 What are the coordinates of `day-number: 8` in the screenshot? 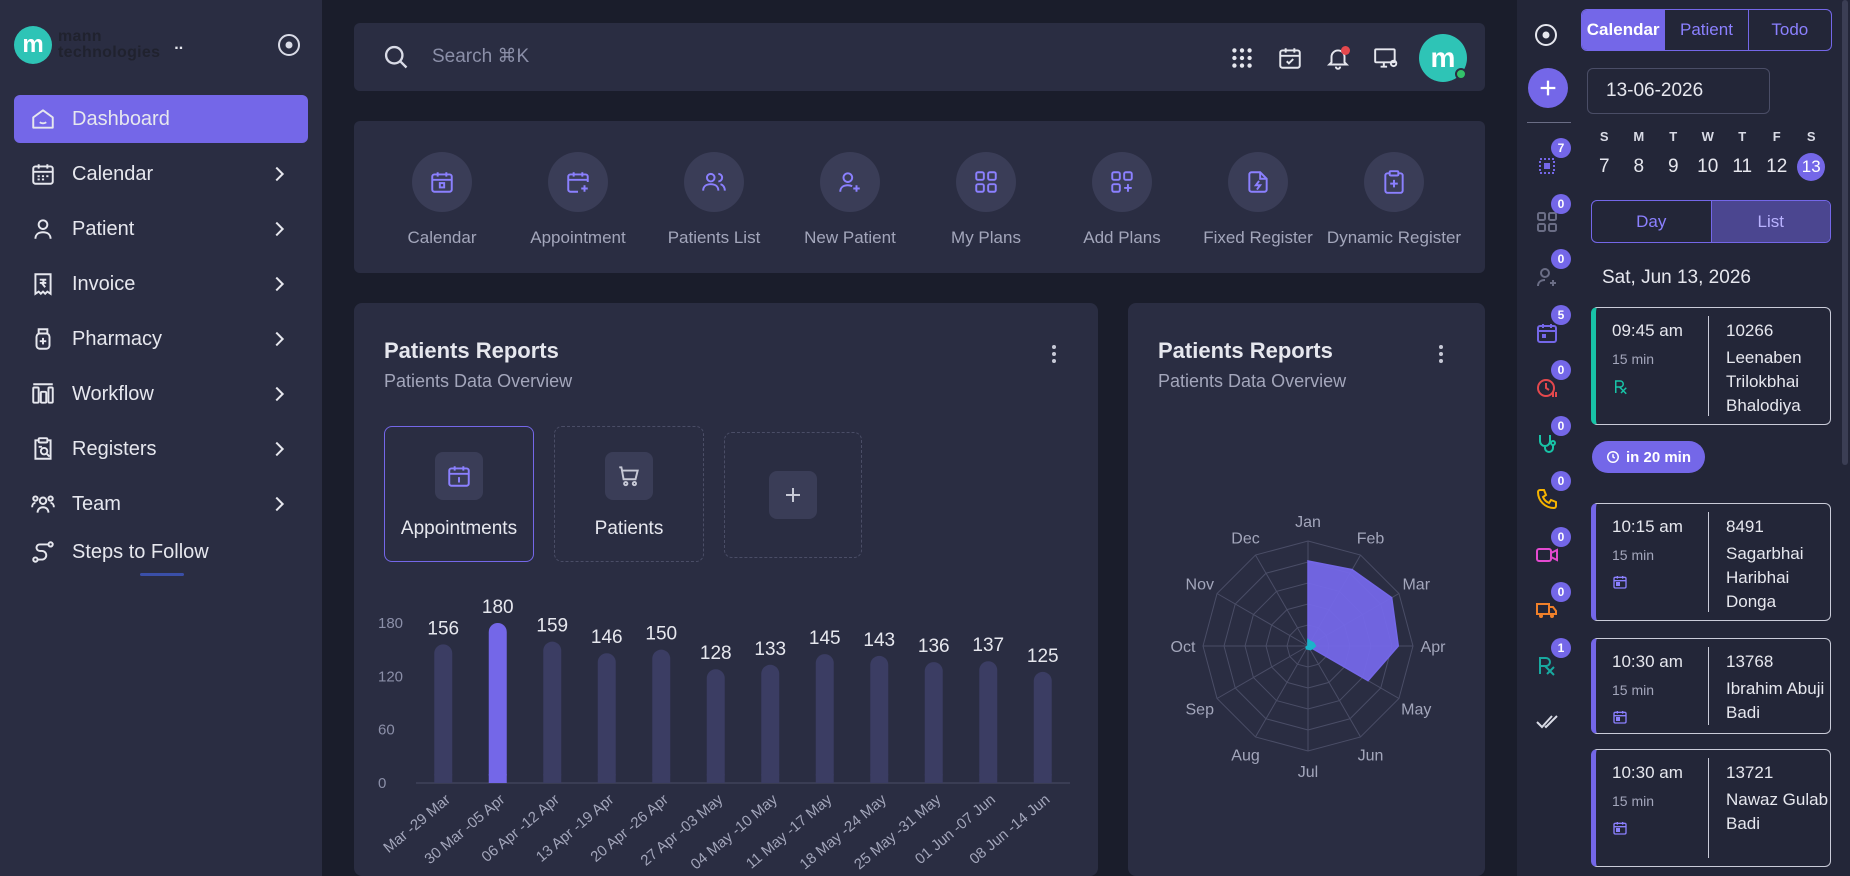 It's located at (1639, 167).